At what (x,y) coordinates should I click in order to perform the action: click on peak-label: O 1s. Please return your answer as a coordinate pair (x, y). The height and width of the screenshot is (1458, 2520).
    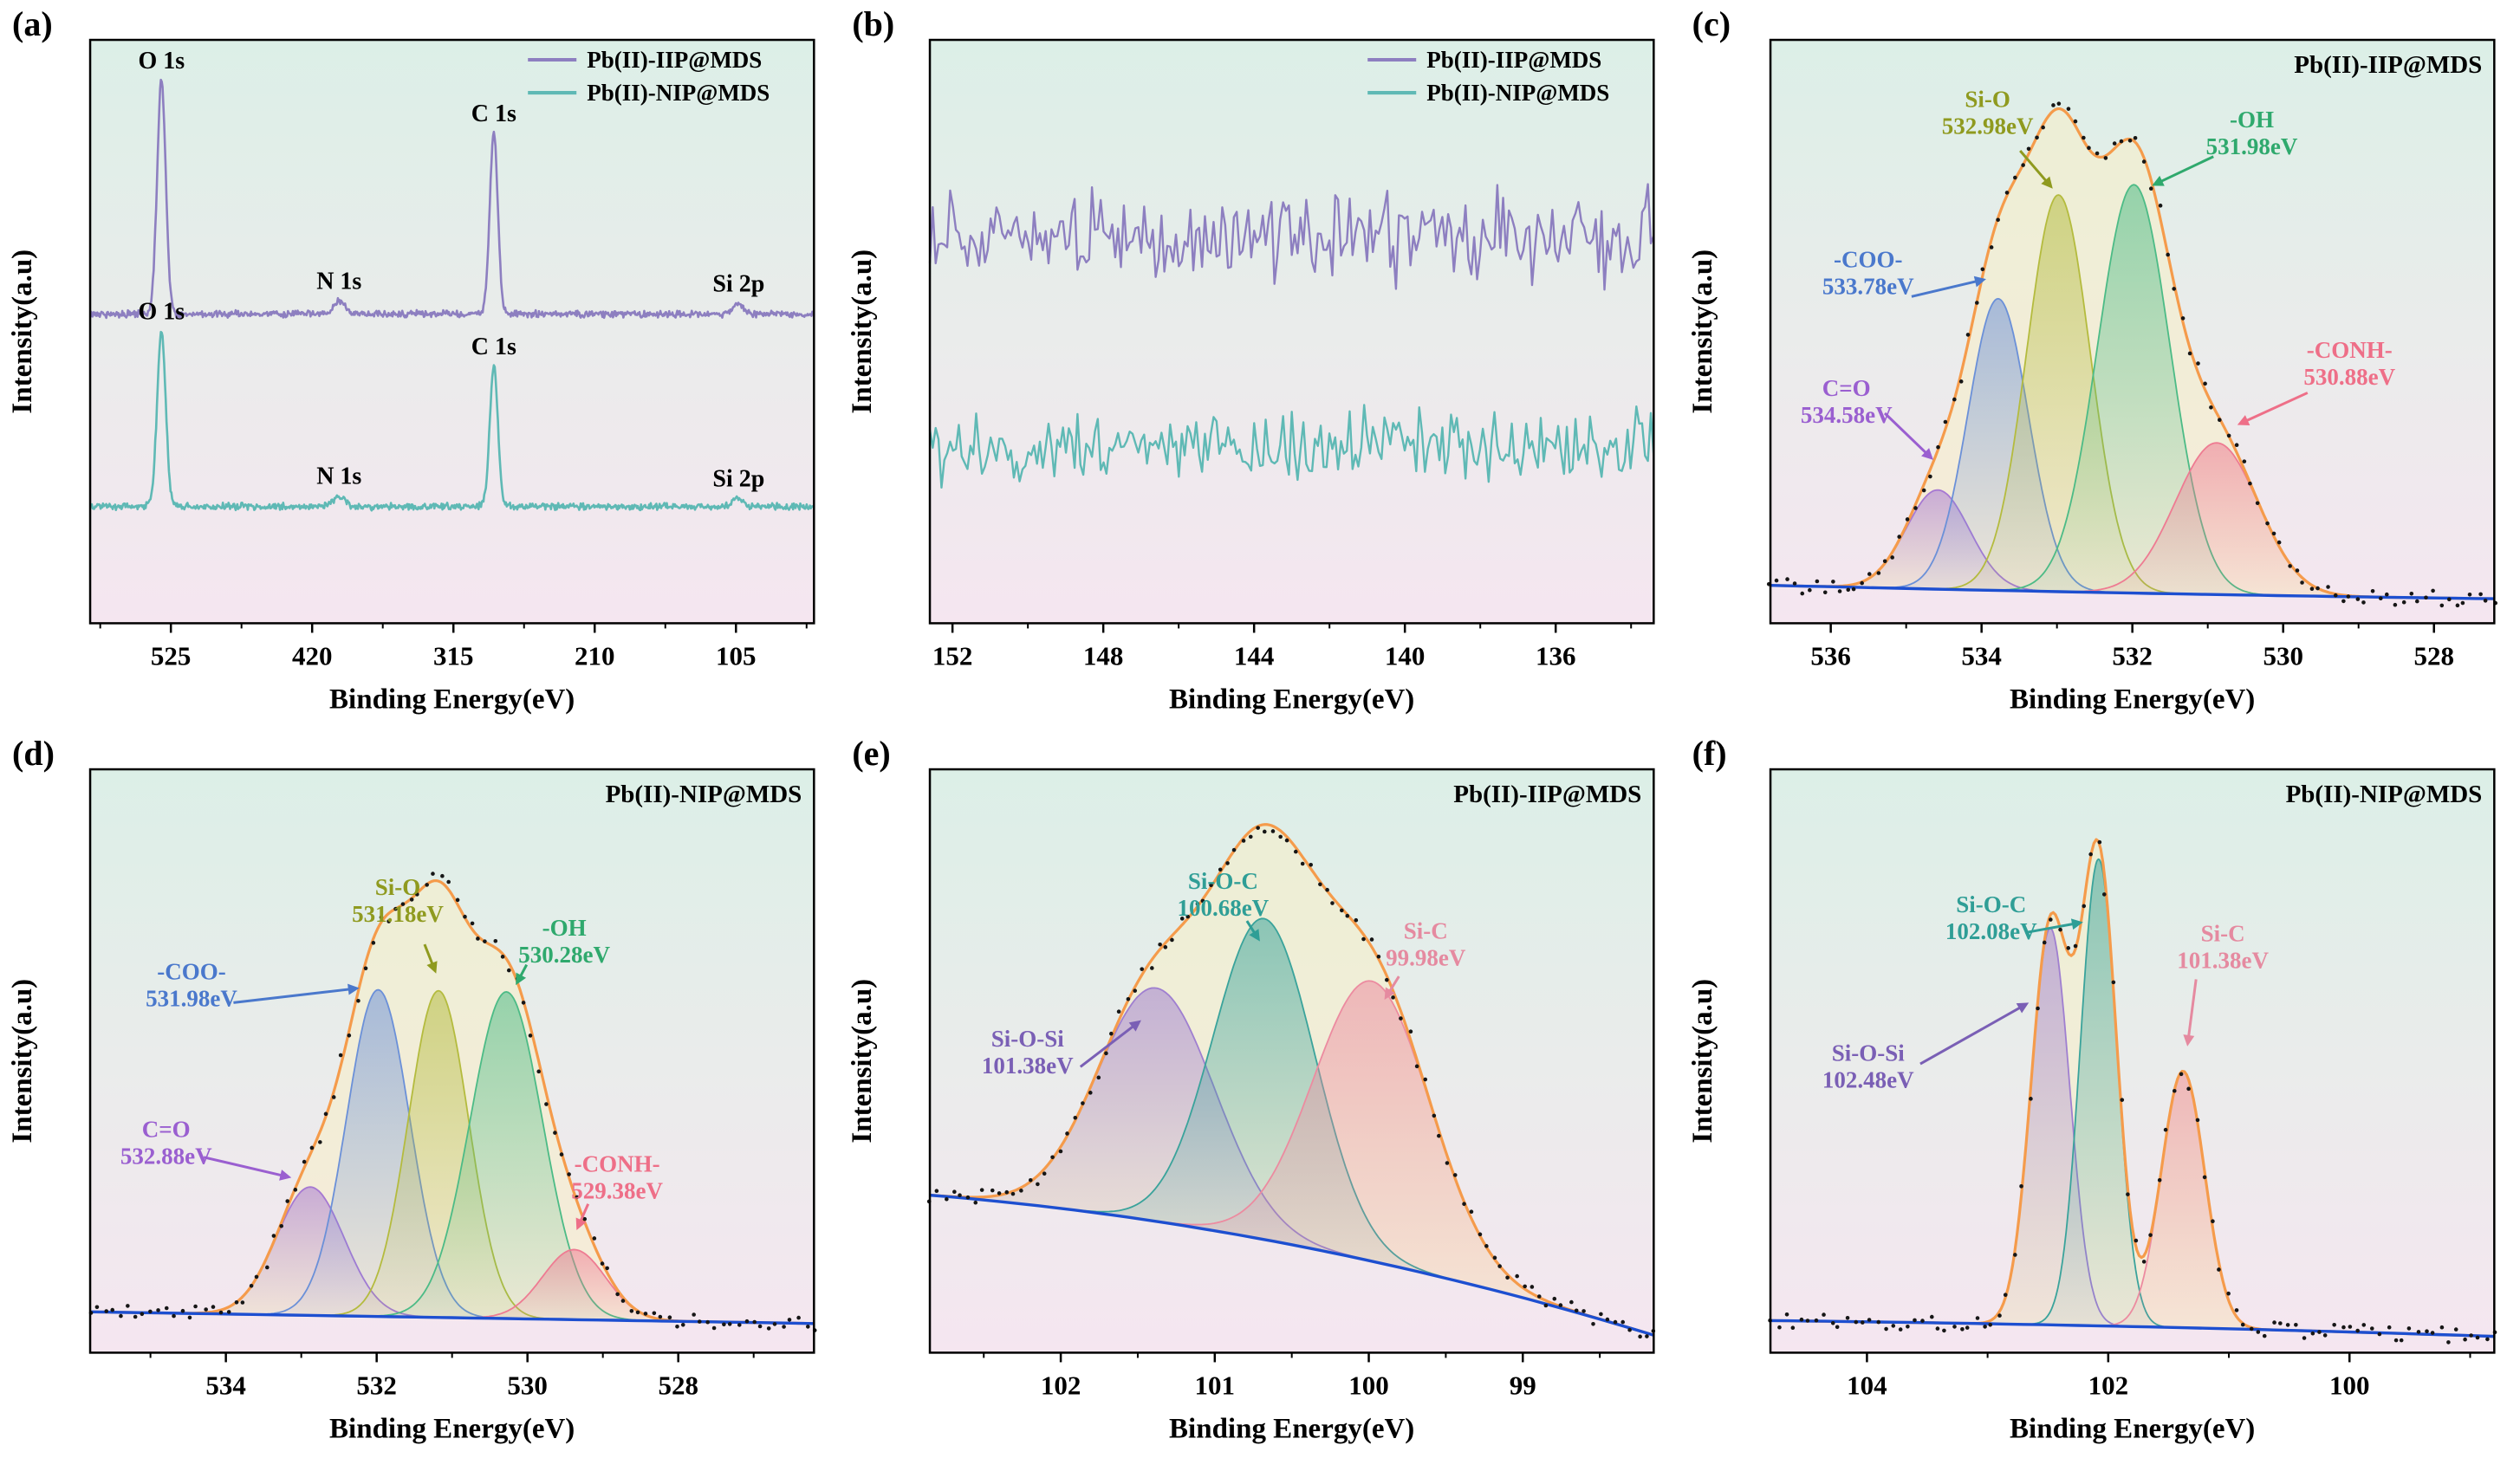
    Looking at the image, I should click on (161, 62).